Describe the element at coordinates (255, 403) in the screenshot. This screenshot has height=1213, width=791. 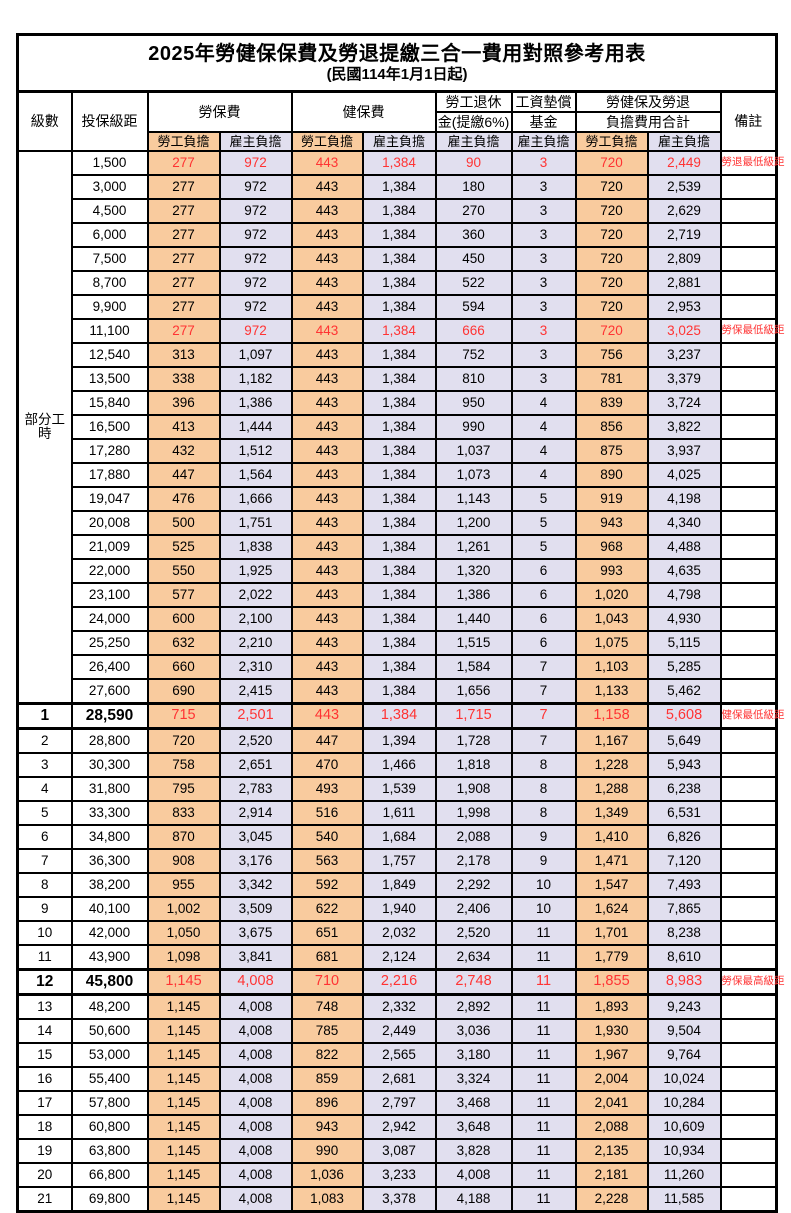
I see `labor-ins-employer-share-cell: 1,386` at that location.